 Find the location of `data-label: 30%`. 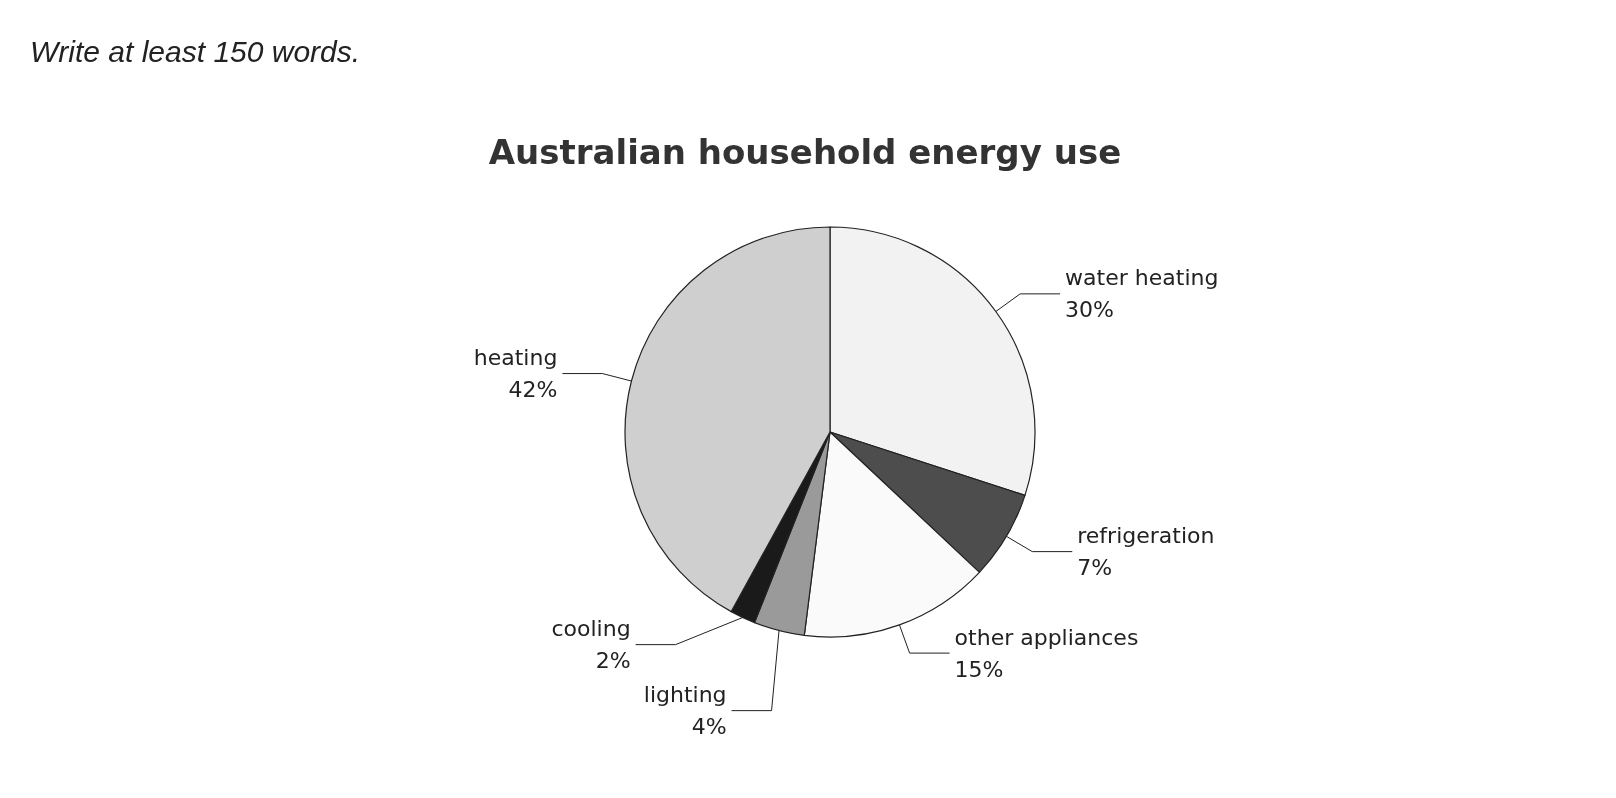

data-label: 30% is located at coordinates (1090, 310).